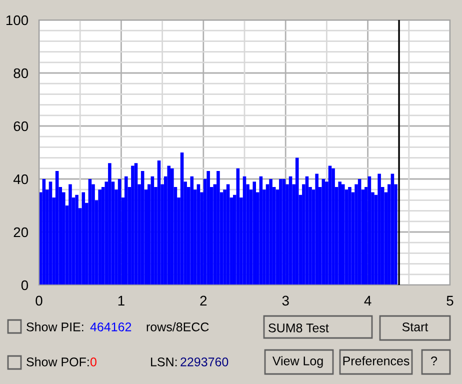  Describe the element at coordinates (21, 73) in the screenshot. I see `y-tick-label: 80` at that location.